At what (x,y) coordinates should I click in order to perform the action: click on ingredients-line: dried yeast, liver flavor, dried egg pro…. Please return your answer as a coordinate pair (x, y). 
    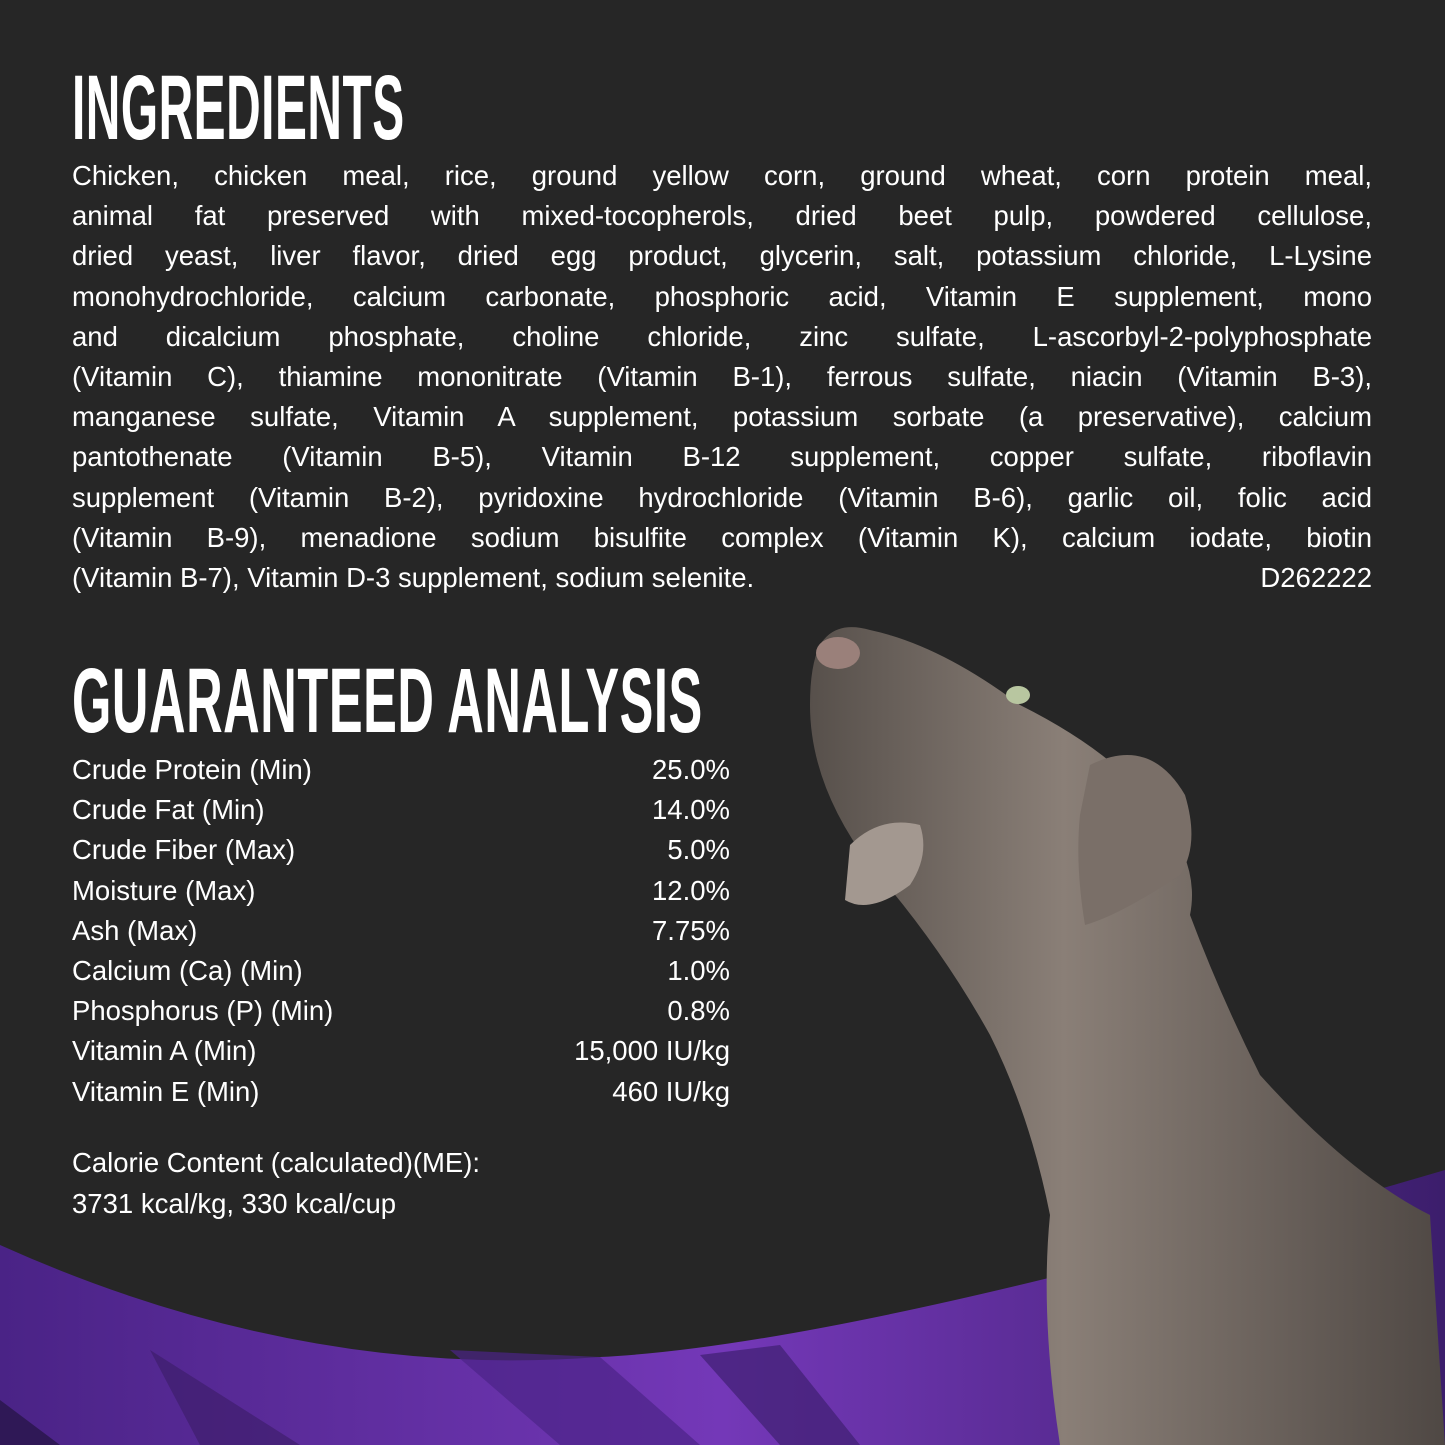
    Looking at the image, I should click on (722, 256).